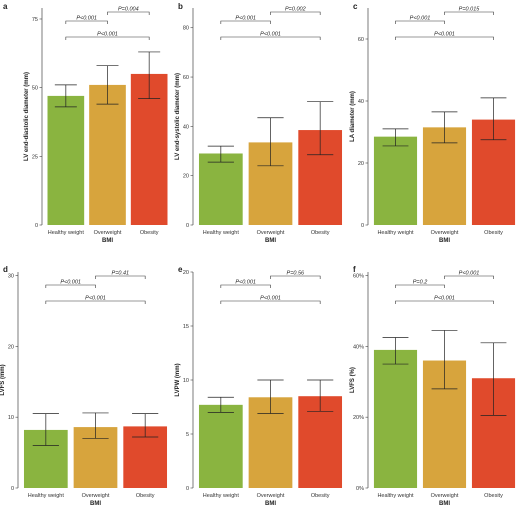  Describe the element at coordinates (178, 379) in the screenshot. I see `y-axis-label: LVPW (mm)` at that location.